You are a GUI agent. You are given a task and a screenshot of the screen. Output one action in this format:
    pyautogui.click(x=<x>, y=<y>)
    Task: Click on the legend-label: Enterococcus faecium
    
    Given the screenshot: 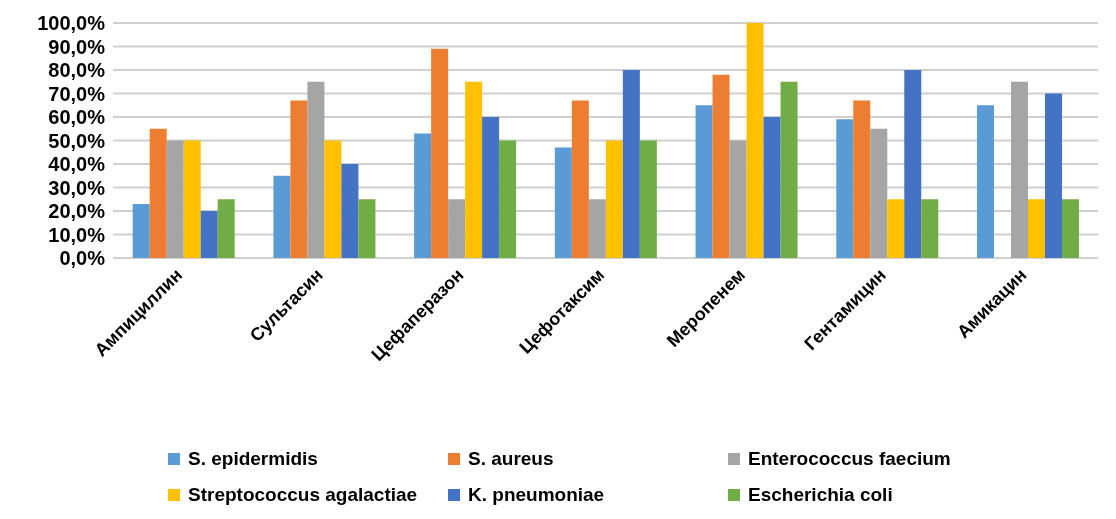 What is the action you would take?
    pyautogui.click(x=849, y=459)
    